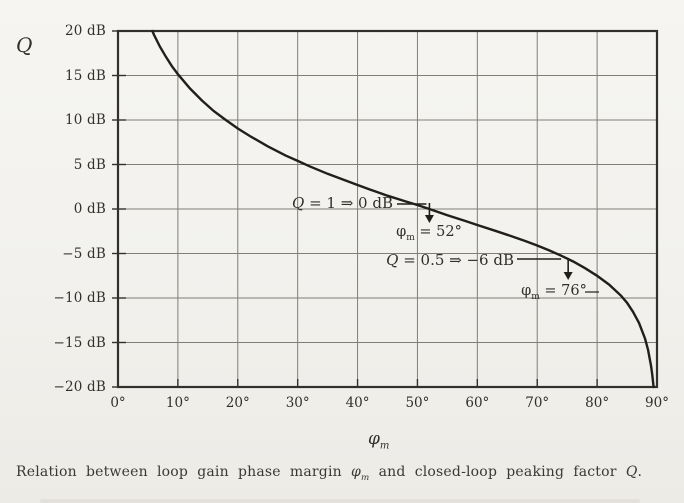 The width and height of the screenshot is (684, 503). Describe the element at coordinates (417, 403) in the screenshot. I see `x-tick-label: 50°` at that location.